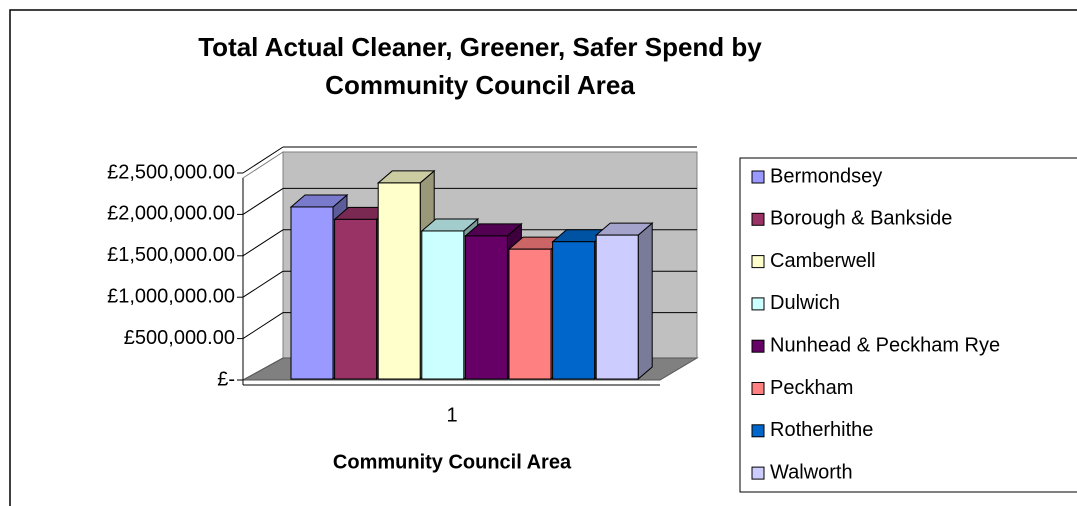  Describe the element at coordinates (171, 255) in the screenshot. I see `y-tick-label: £1,500,000.00` at that location.